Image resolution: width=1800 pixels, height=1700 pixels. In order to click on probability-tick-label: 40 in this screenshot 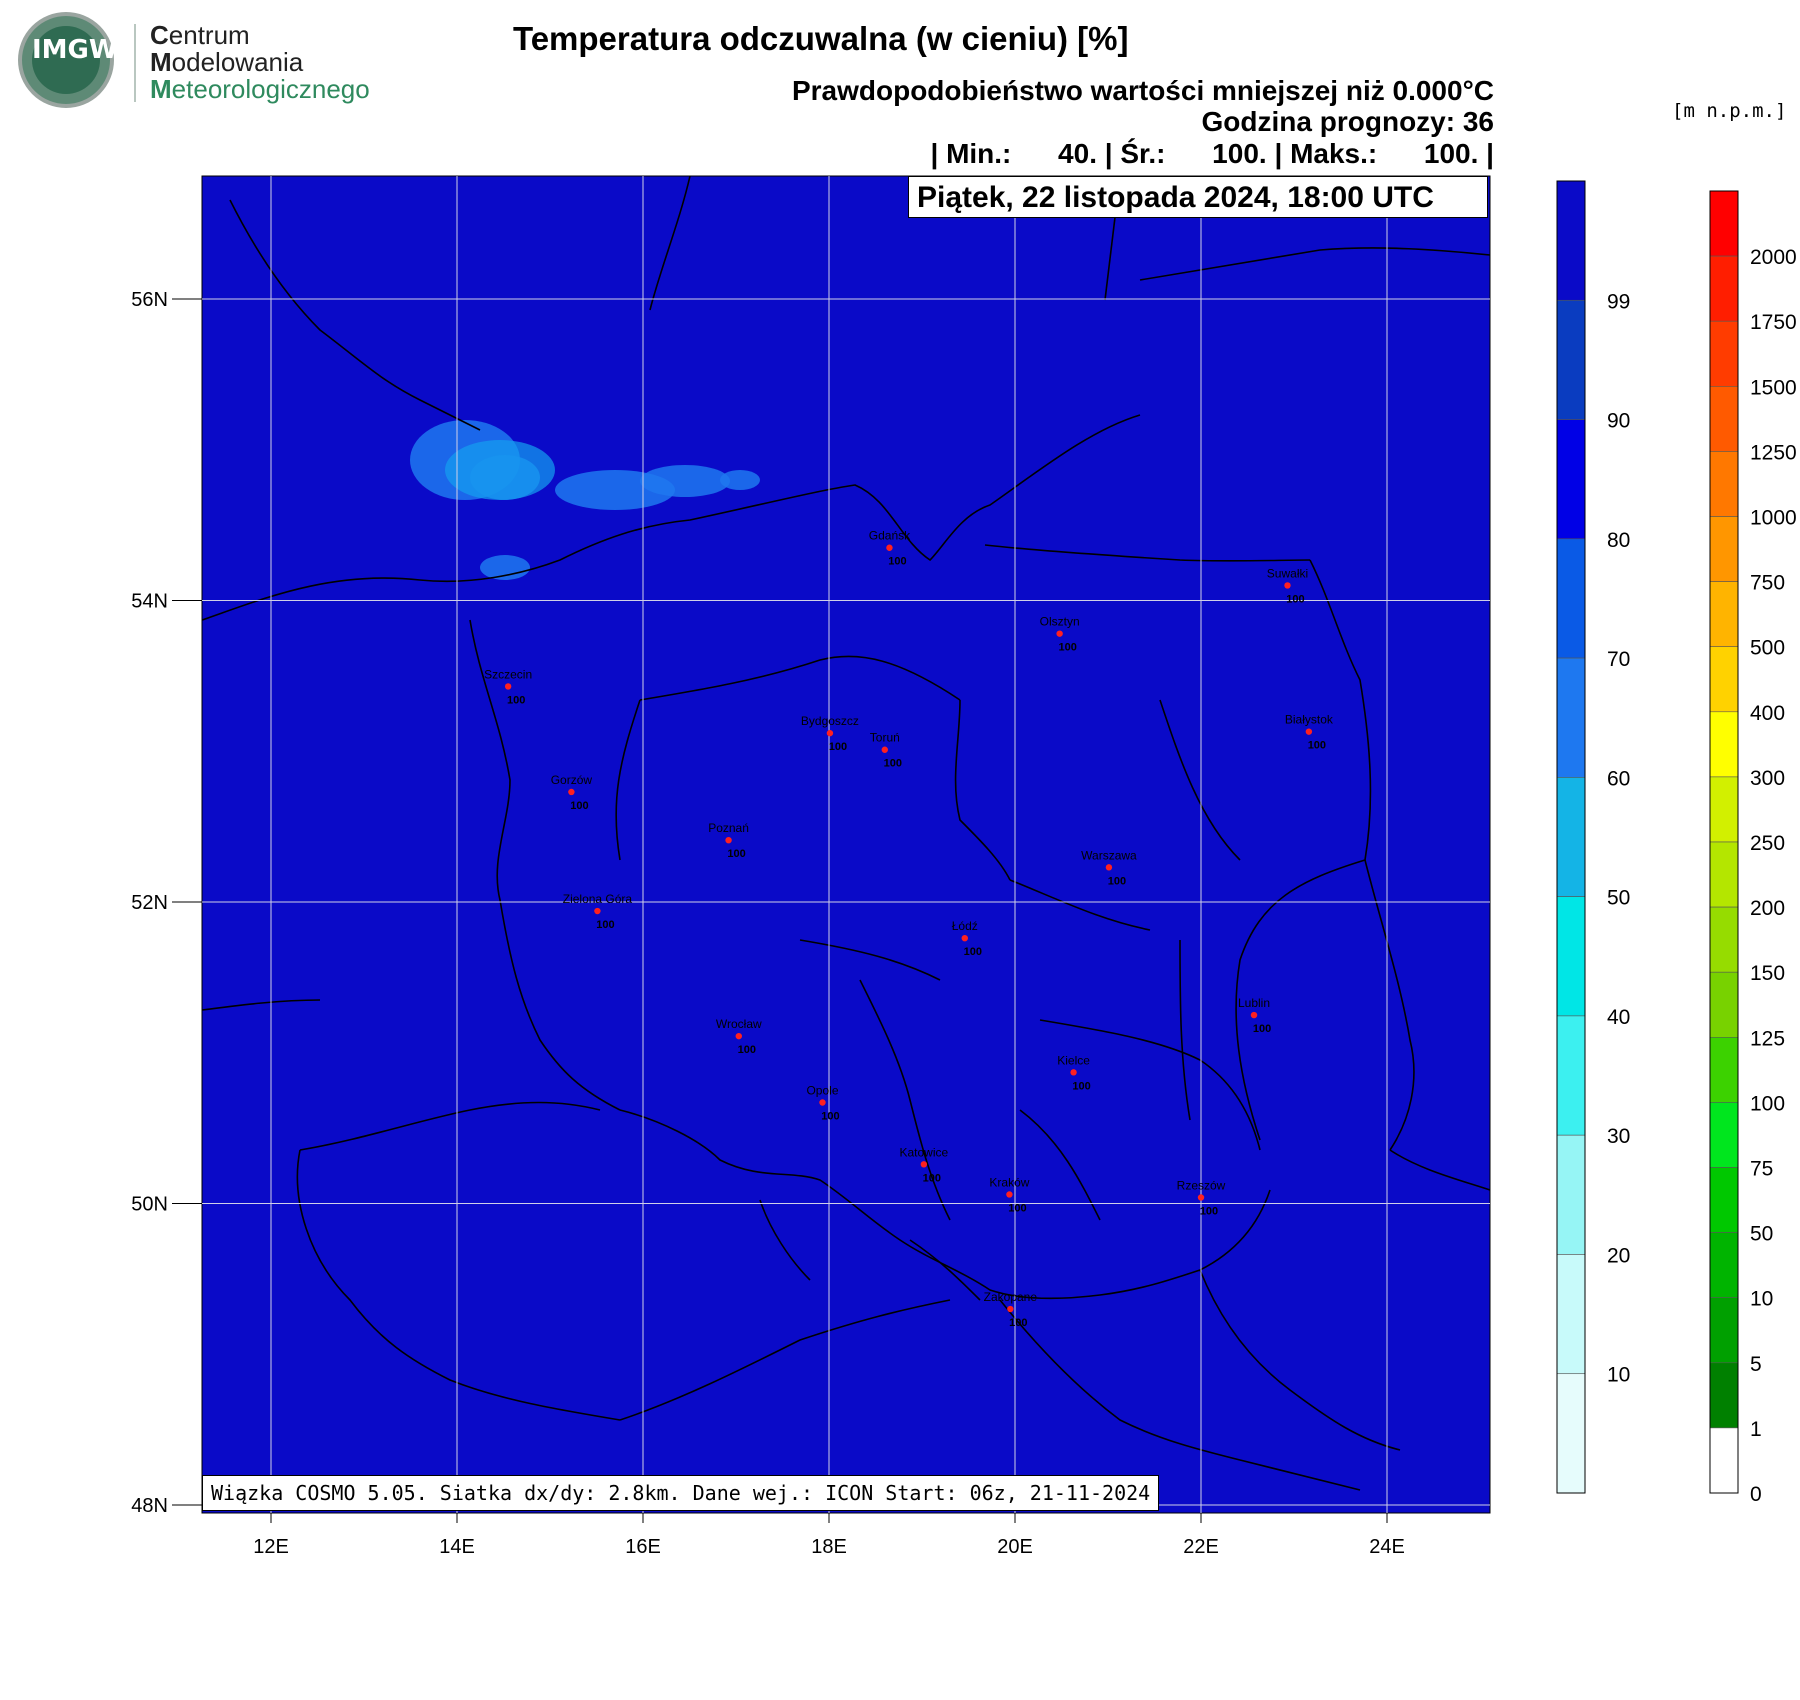, I will do `click(1618, 1017)`.